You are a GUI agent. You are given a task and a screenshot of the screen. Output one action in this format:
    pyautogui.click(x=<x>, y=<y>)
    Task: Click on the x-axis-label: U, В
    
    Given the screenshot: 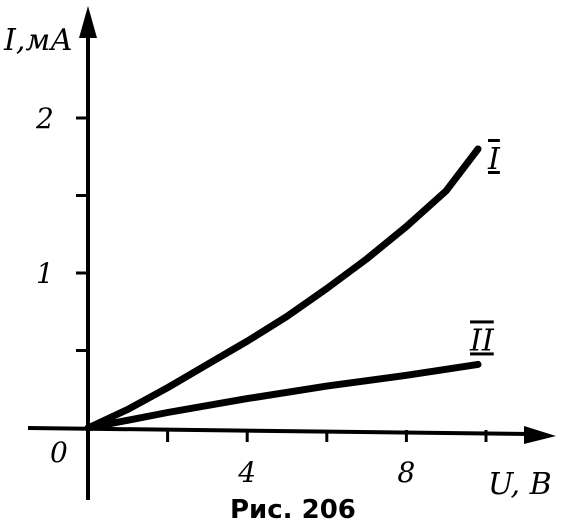 What is the action you would take?
    pyautogui.click(x=520, y=484)
    